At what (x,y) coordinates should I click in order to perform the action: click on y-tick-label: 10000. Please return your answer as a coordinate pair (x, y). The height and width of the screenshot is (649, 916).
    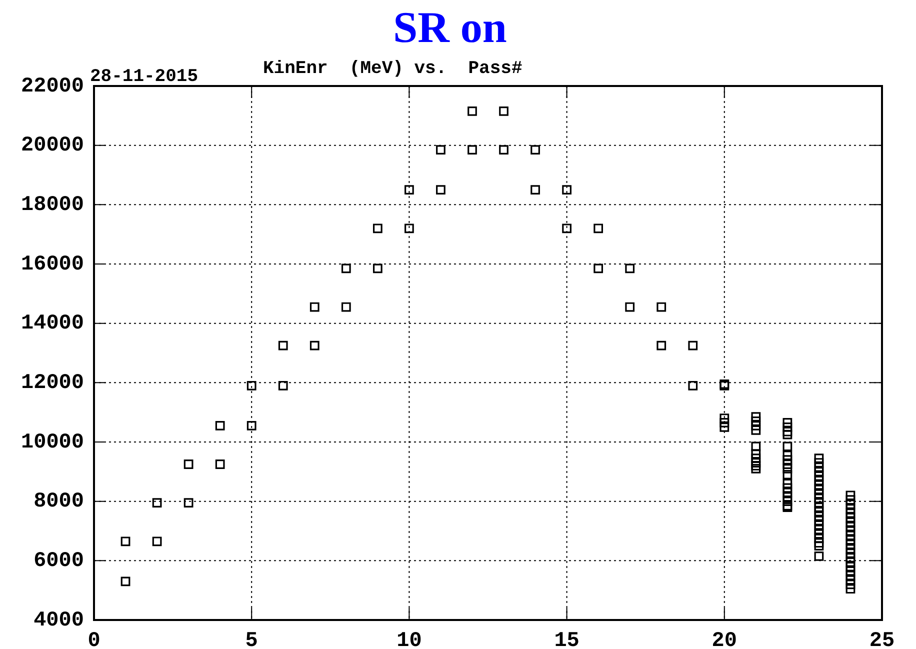
    Looking at the image, I should click on (52, 442).